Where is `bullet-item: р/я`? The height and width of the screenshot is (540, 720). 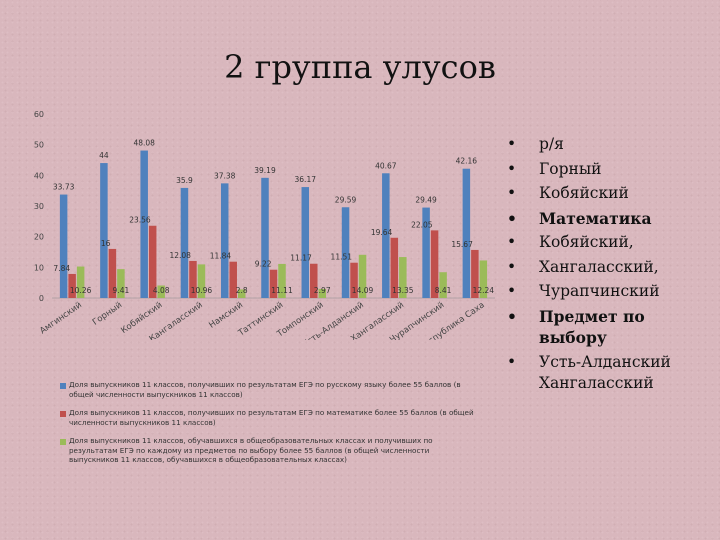
bullet-item: р/я is located at coordinates (612, 145).